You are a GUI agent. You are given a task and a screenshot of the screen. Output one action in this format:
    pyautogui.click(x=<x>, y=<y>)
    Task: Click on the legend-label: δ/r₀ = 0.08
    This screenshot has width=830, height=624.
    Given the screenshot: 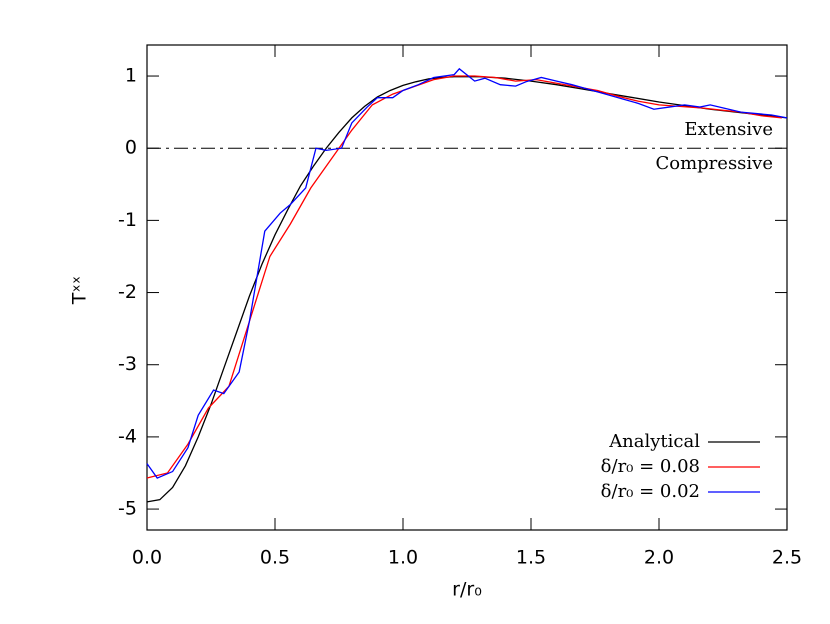 What is the action you would take?
    pyautogui.click(x=650, y=466)
    